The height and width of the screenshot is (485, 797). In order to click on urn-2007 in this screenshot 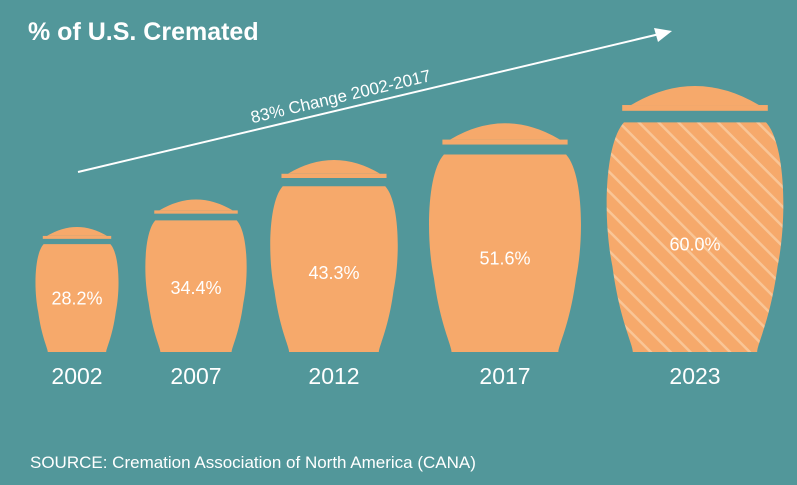, I will do `click(196, 275)`.